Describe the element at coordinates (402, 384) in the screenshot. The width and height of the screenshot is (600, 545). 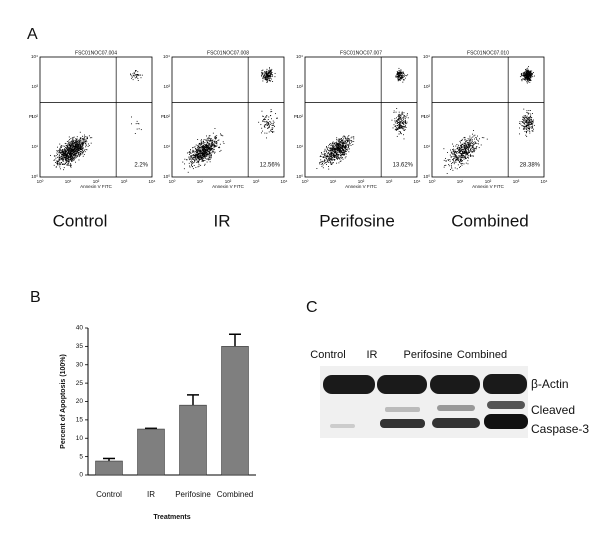
I see `band` at that location.